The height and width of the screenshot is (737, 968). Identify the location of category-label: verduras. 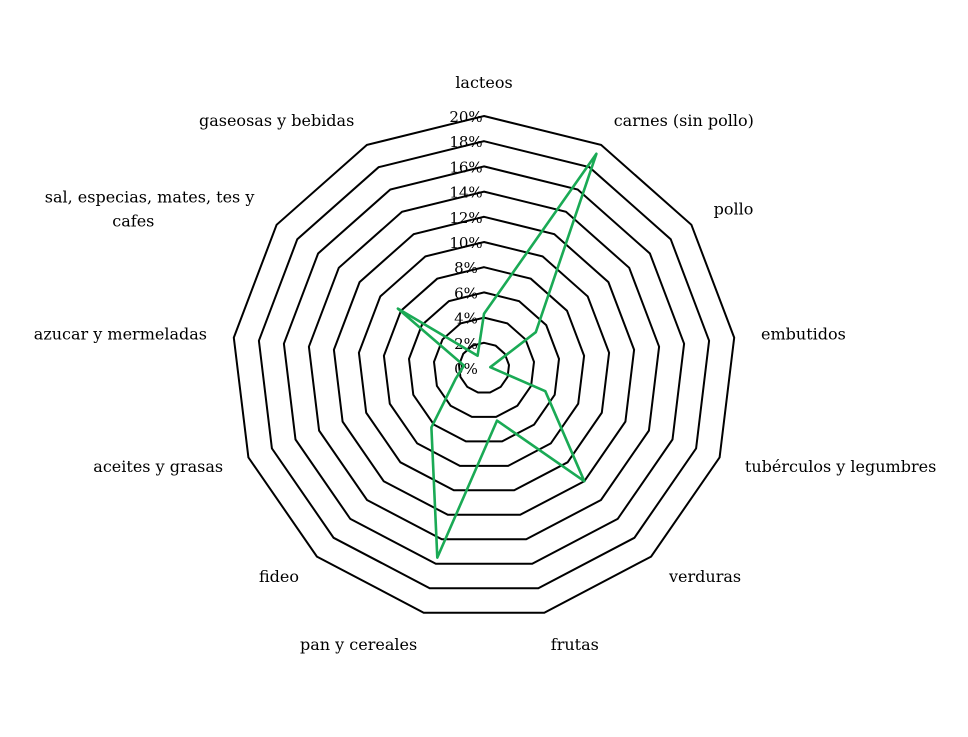
(704, 576).